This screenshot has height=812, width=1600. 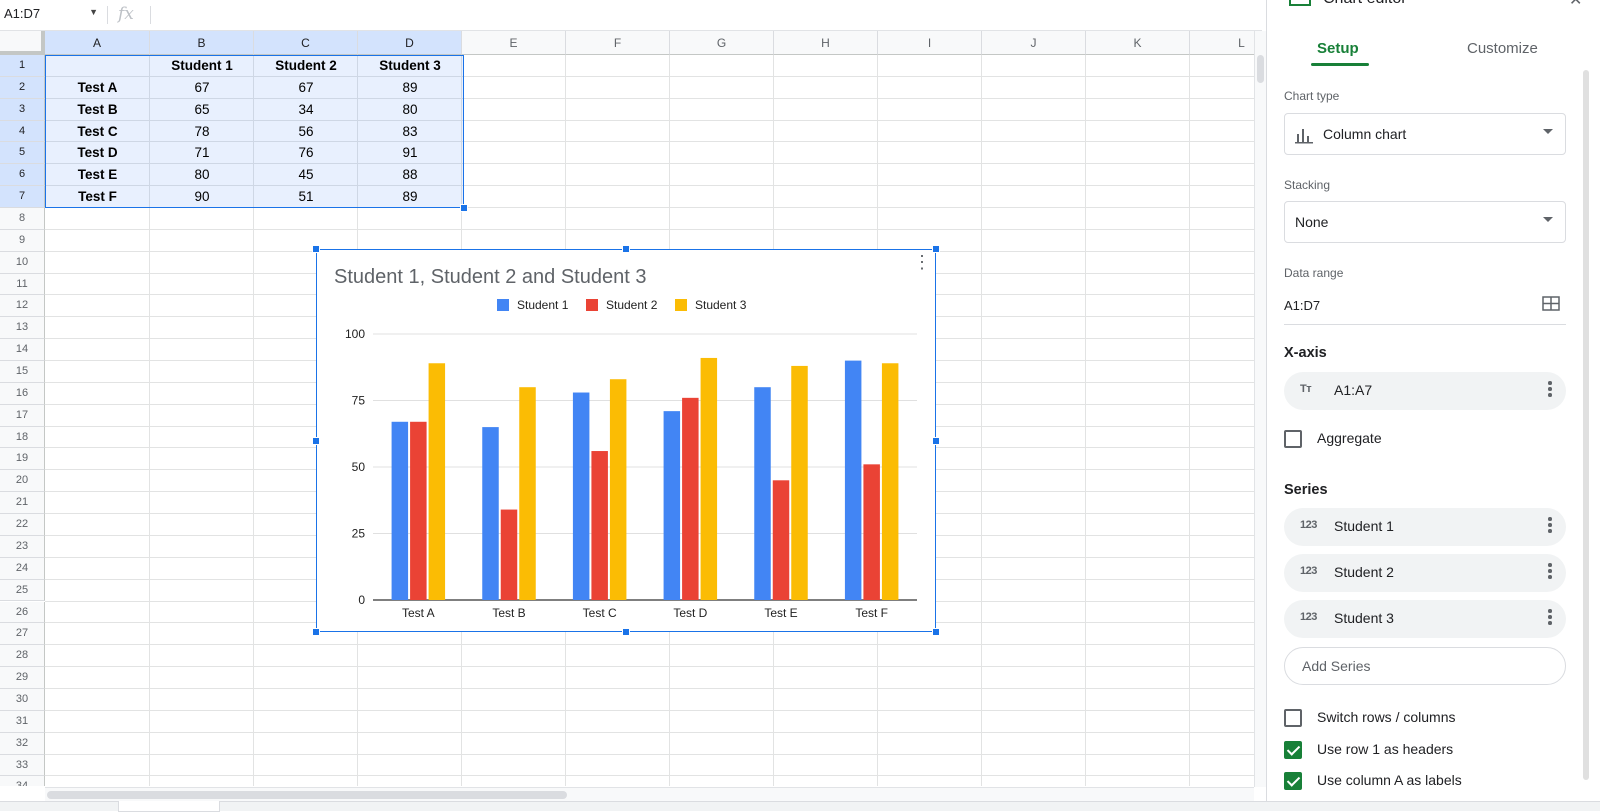 I want to click on series-chip: 123 Student 3, so click(x=1425, y=619).